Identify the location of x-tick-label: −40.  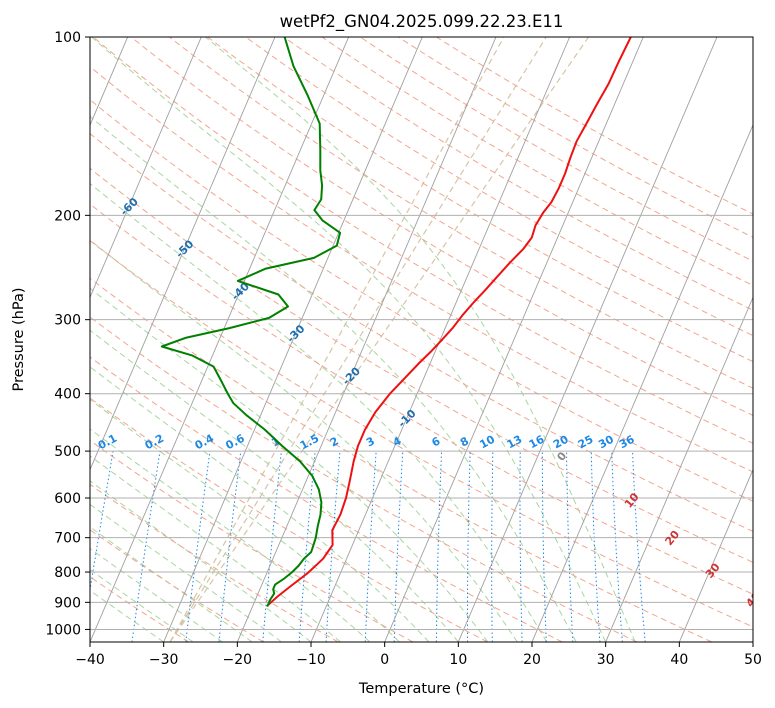
(90, 660).